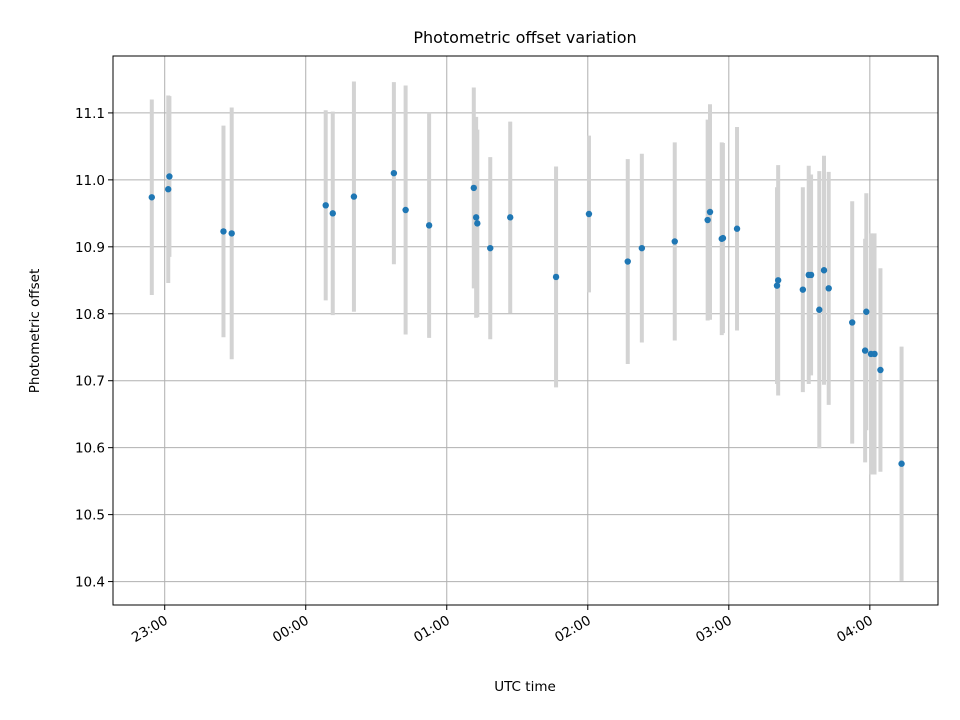 The height and width of the screenshot is (720, 960). I want to click on x-tick-label: 03:00, so click(714, 629).